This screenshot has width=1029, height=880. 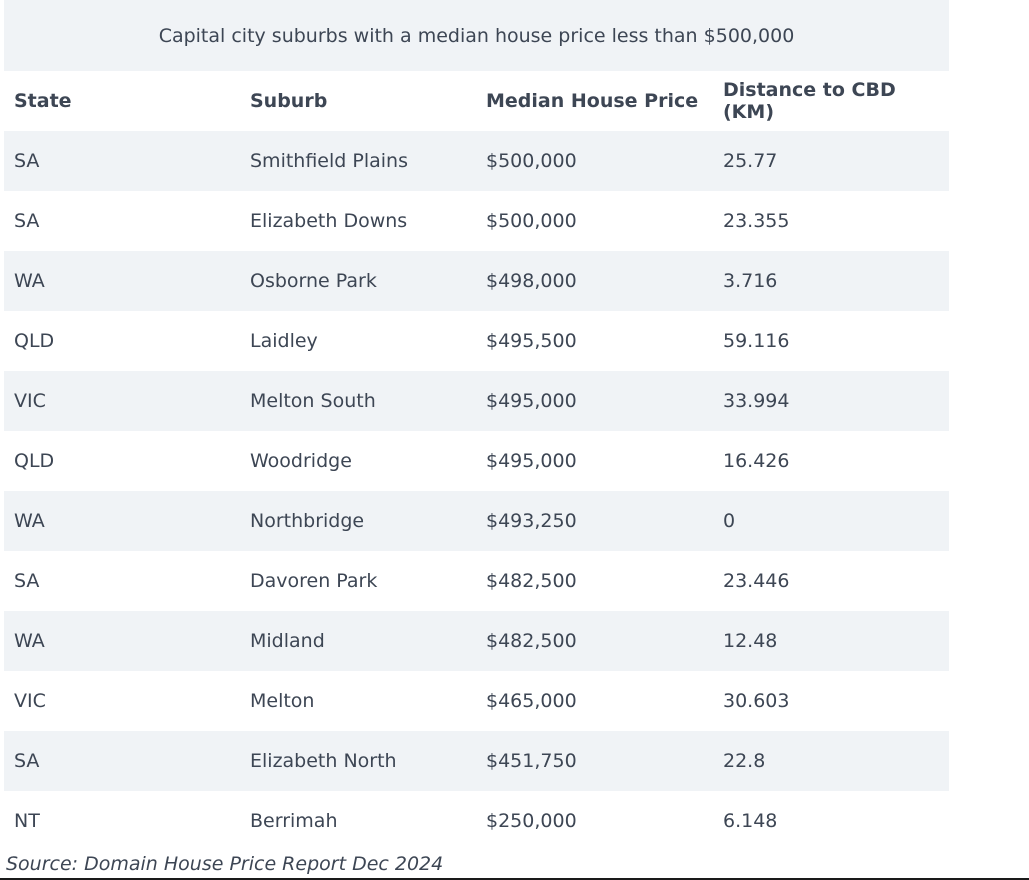 I want to click on table-row: SA Elizabeth North $451,750 22.8, so click(x=476, y=761).